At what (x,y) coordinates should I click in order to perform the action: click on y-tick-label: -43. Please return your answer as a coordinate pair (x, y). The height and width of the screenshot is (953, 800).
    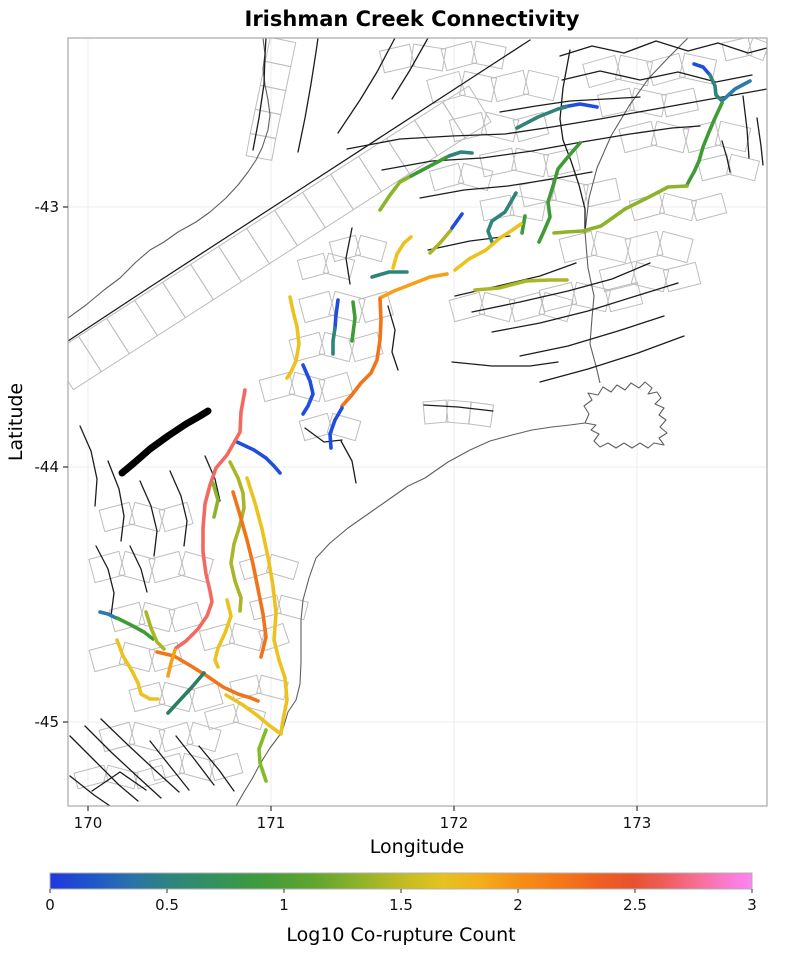
    Looking at the image, I should click on (47, 207).